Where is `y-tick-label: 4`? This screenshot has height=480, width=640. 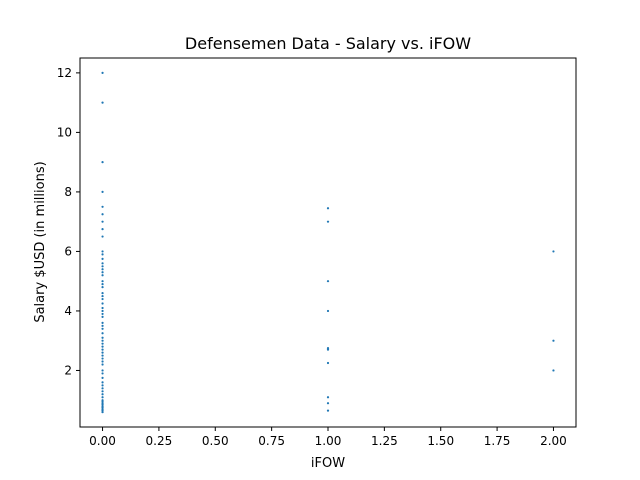 y-tick-label: 4 is located at coordinates (68, 311).